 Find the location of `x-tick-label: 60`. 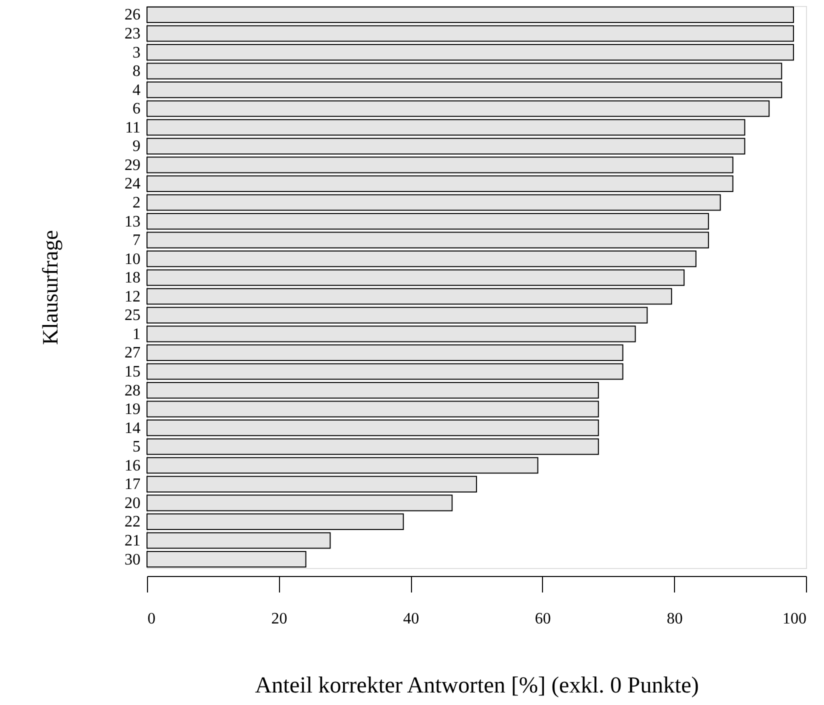

x-tick-label: 60 is located at coordinates (542, 619).